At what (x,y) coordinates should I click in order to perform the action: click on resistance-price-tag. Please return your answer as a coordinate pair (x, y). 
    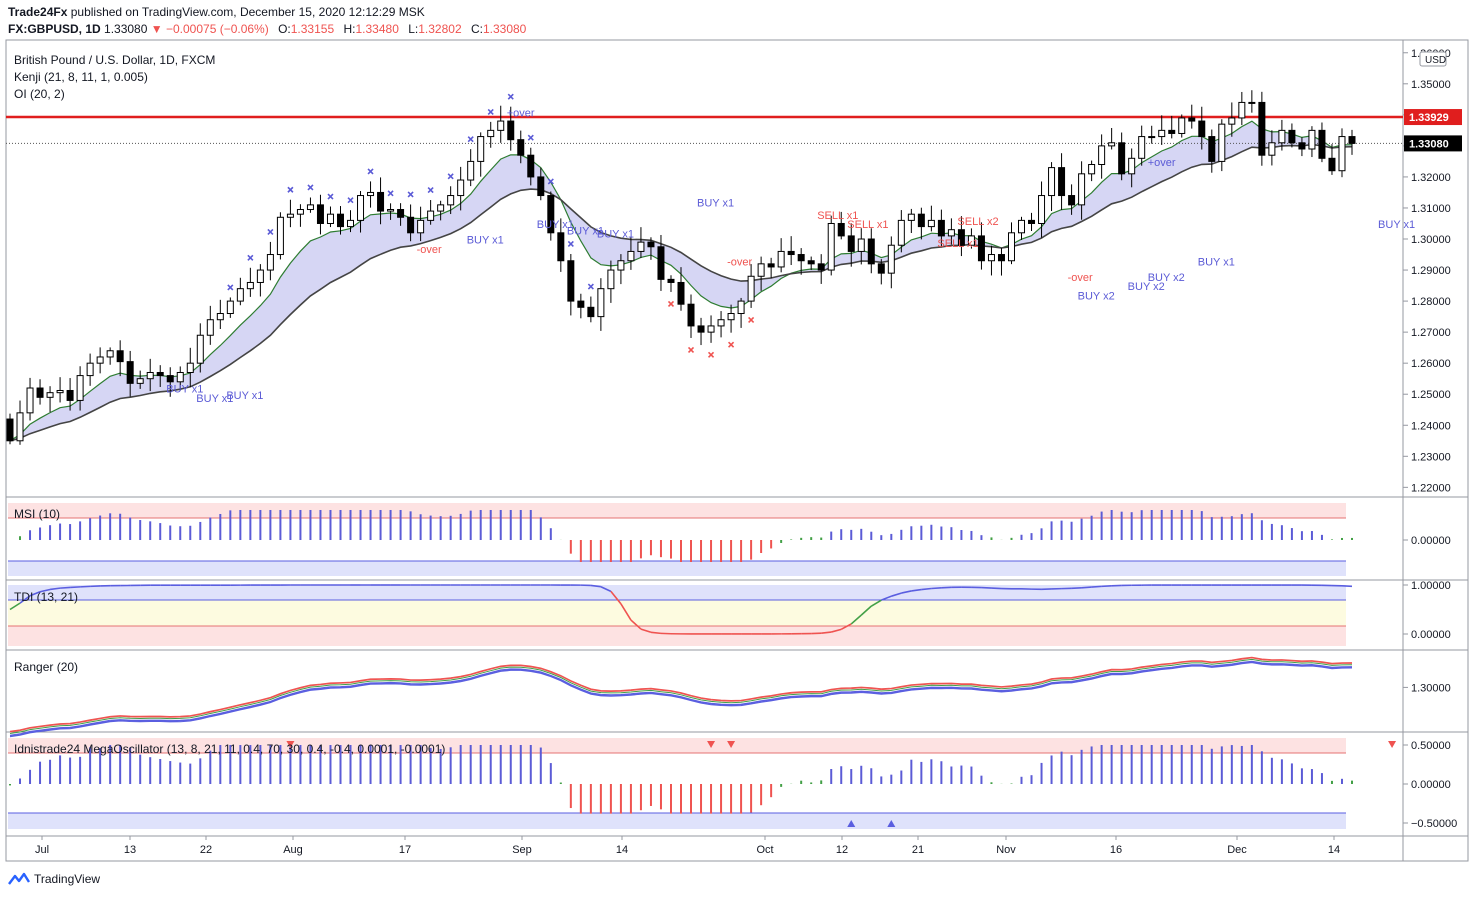
    Looking at the image, I should click on (1433, 117).